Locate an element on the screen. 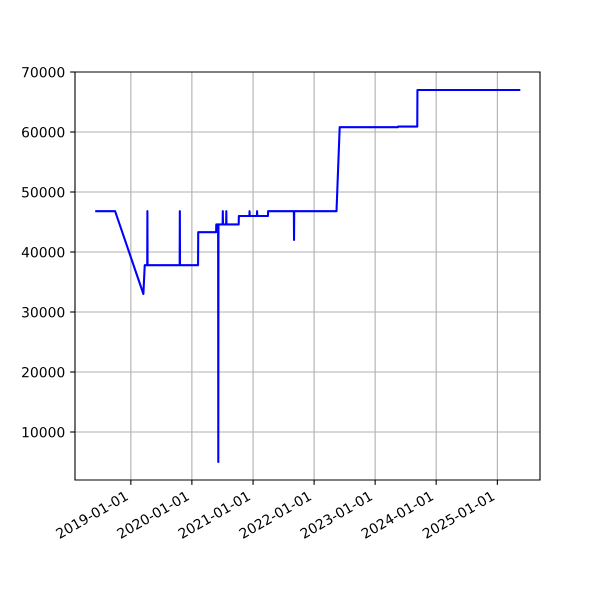 The image size is (600, 600). y-tick-label: 50000 is located at coordinates (43, 192).